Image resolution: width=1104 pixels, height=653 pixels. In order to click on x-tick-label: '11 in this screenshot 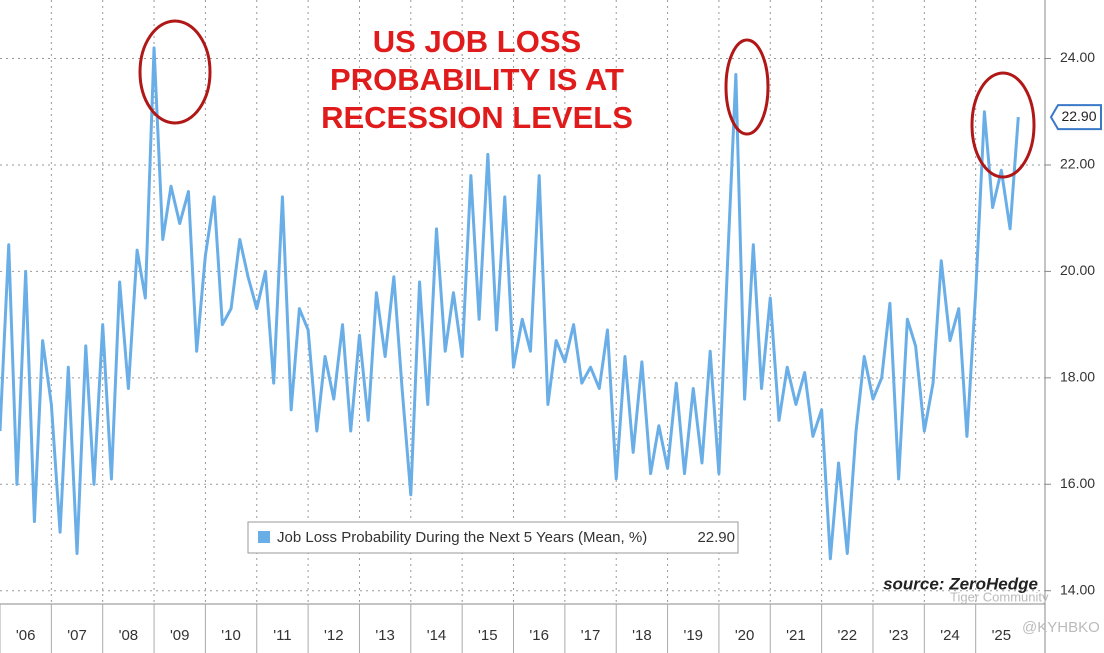, I will do `click(282, 635)`.